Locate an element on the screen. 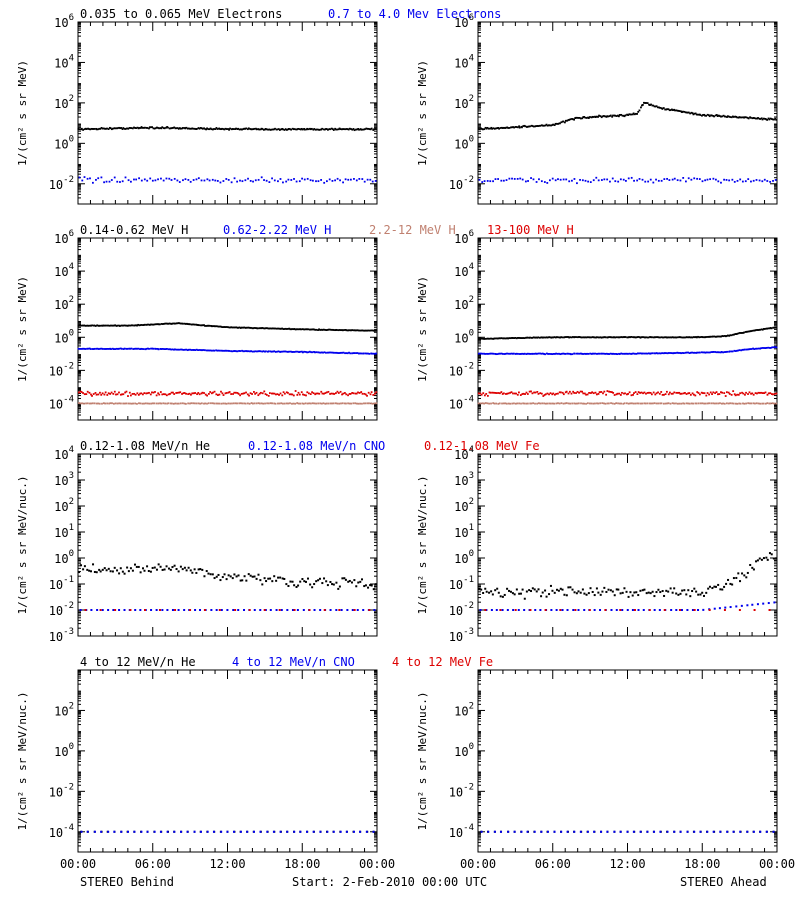 This screenshot has width=800, height=900. y-tick-label: 10⁰ is located at coordinates (464, 750).